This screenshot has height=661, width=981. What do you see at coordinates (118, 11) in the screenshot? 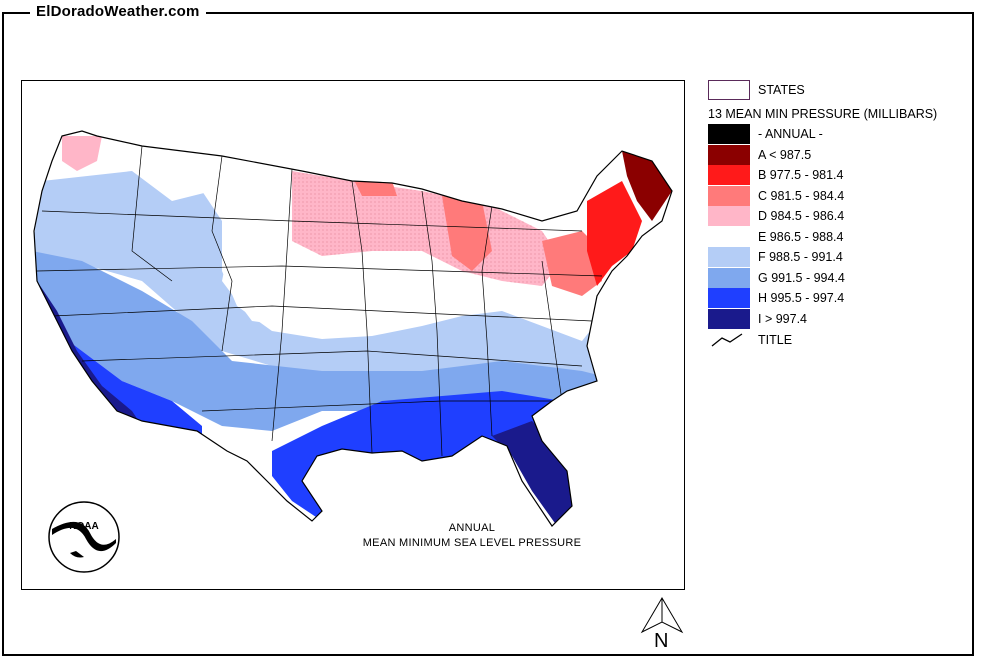
I see `site-title: ElDoradoWeather.com` at bounding box center [118, 11].